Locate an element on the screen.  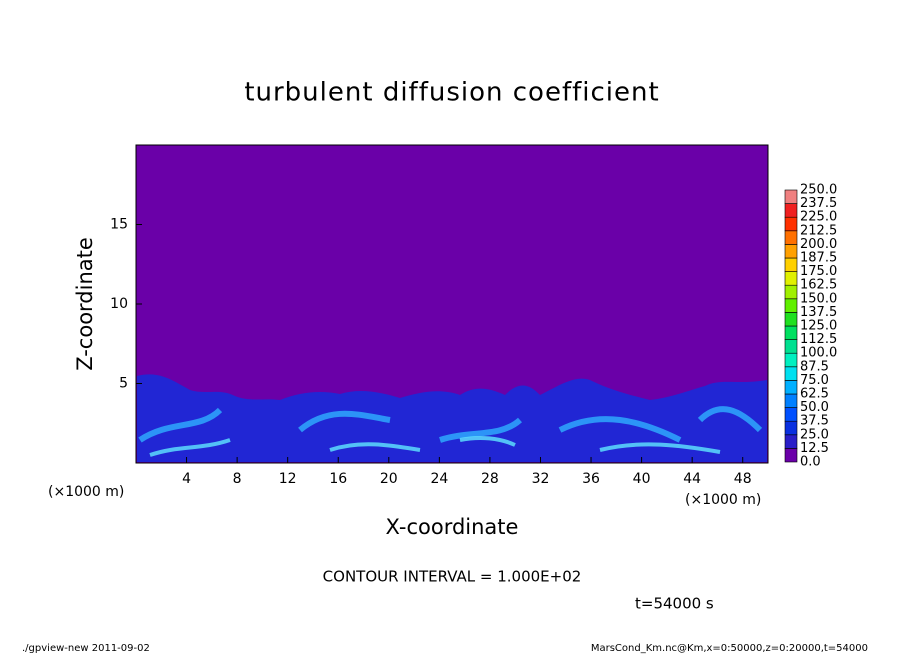
x-tick-label: 40 is located at coordinates (642, 479).